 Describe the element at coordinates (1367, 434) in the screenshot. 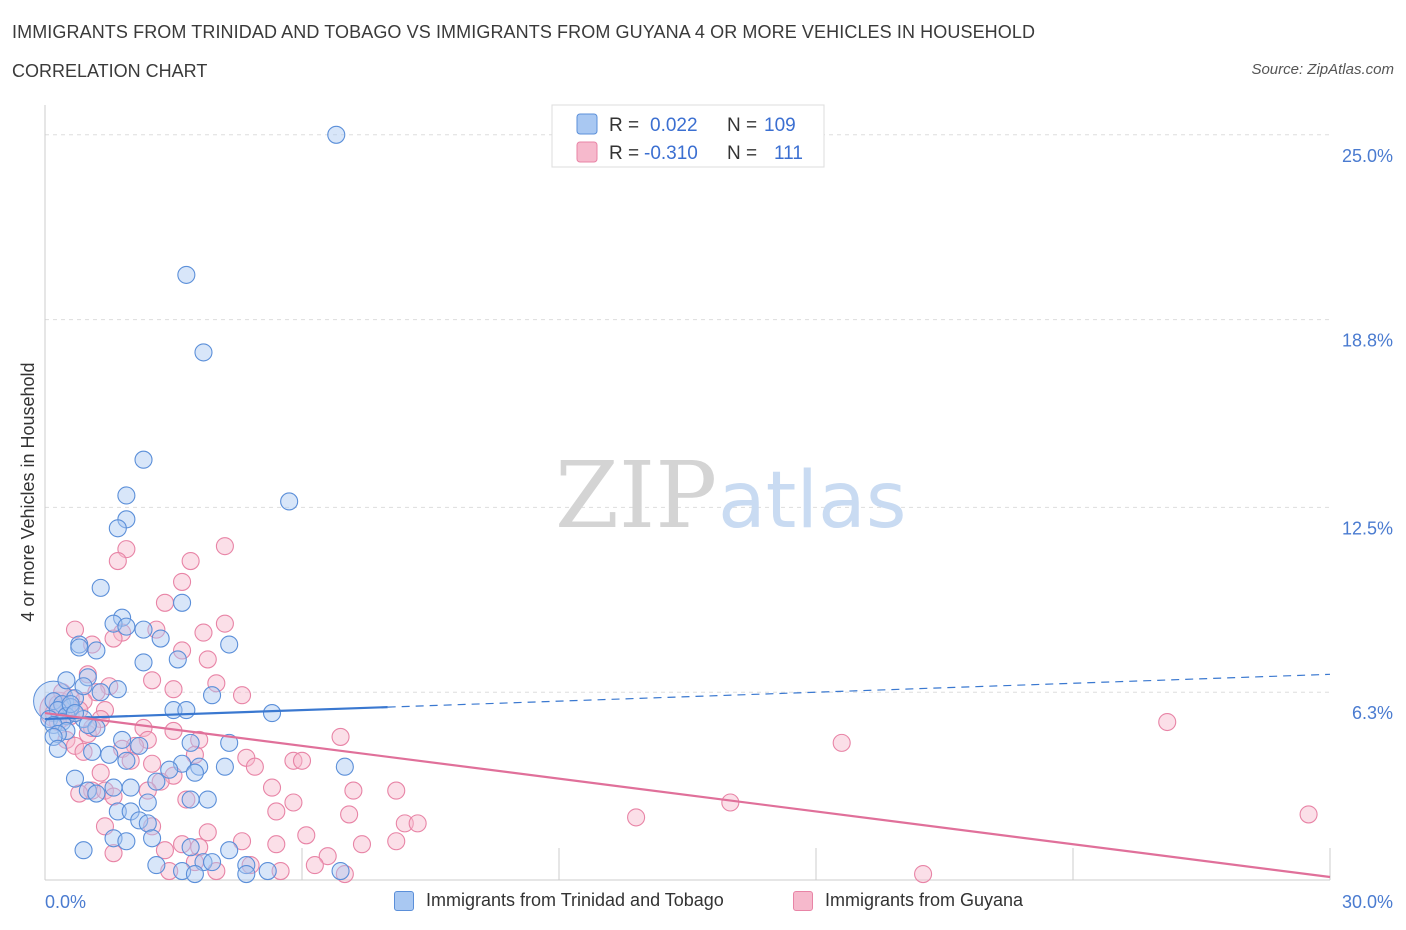

I see `y-tick-labels: 6.3% 12.5% 18.8% 25.0%` at that location.